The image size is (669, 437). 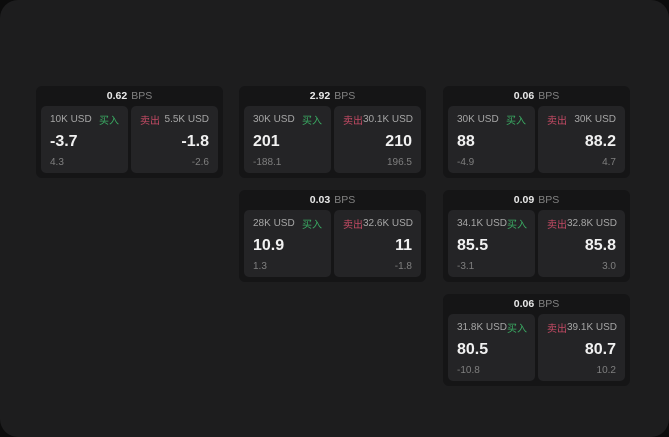 What do you see at coordinates (332, 96) in the screenshot?
I see `bps-header: 2.92 BPS` at bounding box center [332, 96].